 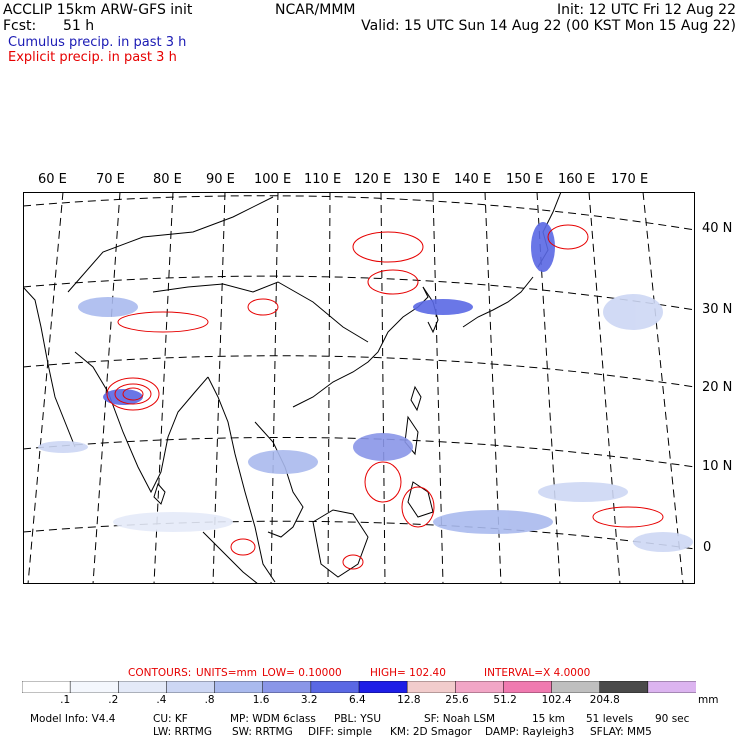 I want to click on footer-km: KM: 2D Smagor, so click(x=431, y=732).